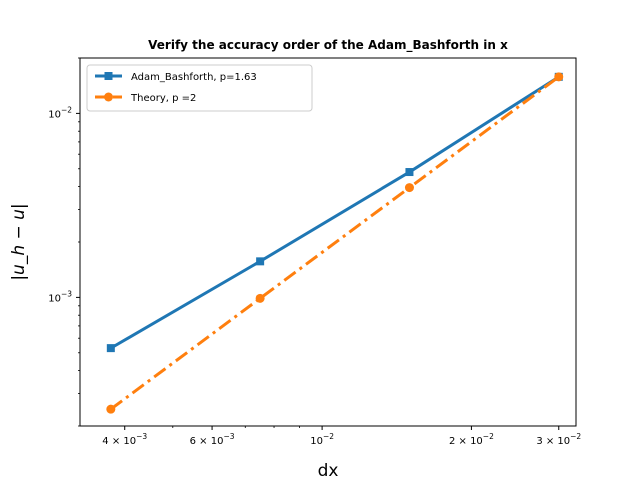 This screenshot has width=640, height=480. What do you see at coordinates (558, 439) in the screenshot?
I see `x-tick-label: 3 × 10⁻²` at bounding box center [558, 439].